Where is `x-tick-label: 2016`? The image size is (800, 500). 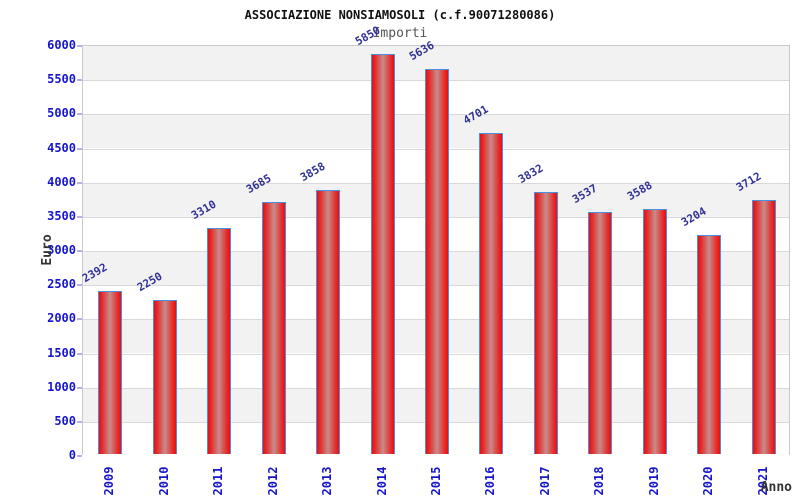
x-tick-label: 2016 is located at coordinates (490, 481).